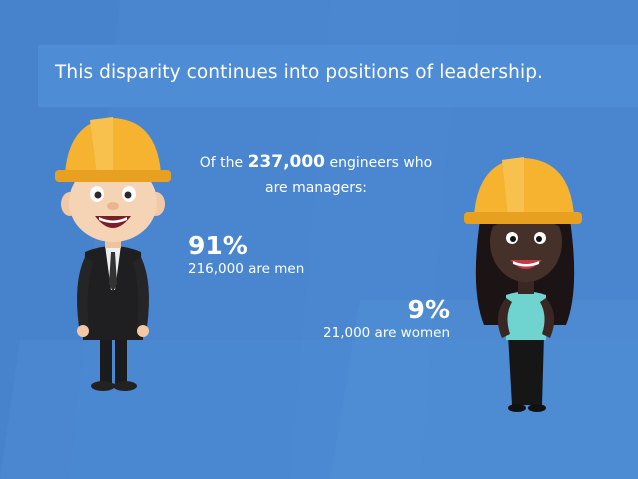 Image resolution: width=638 pixels, height=479 pixels. Describe the element at coordinates (113, 254) in the screenshot. I see `male-engineer-illustration` at that location.